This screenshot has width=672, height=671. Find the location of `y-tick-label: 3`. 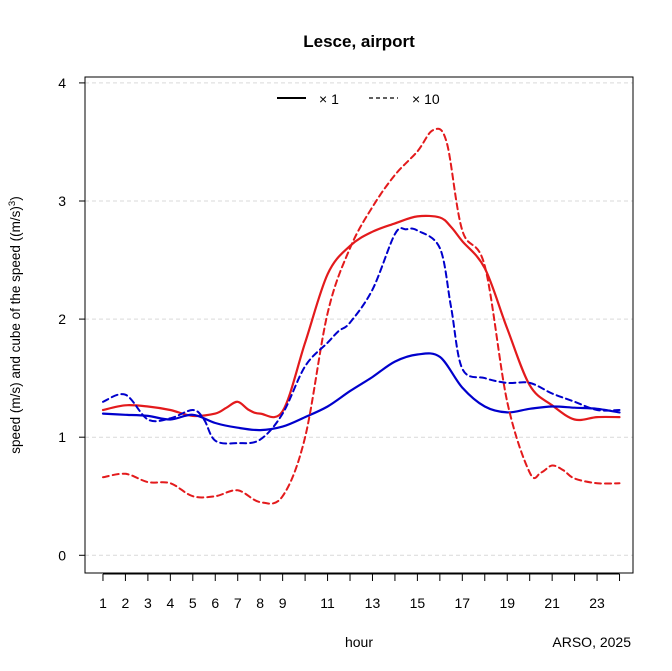

y-tick-label: 3 is located at coordinates (62, 201).